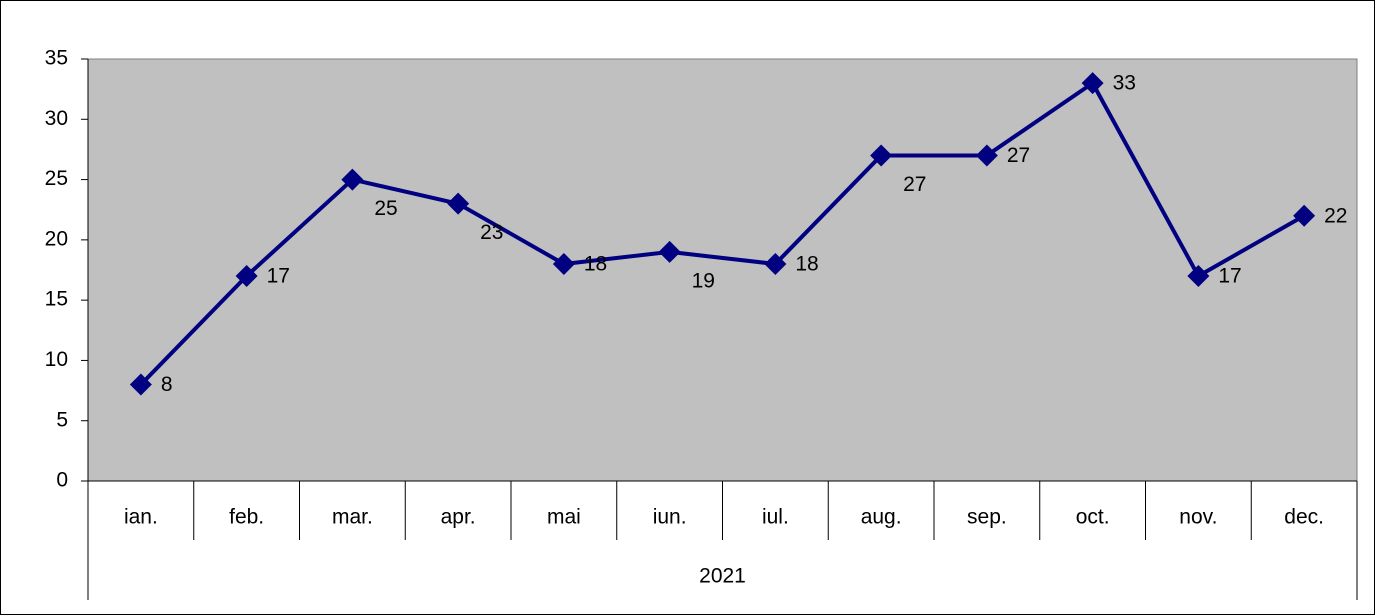  I want to click on x-tick-label: feb., so click(246, 517).